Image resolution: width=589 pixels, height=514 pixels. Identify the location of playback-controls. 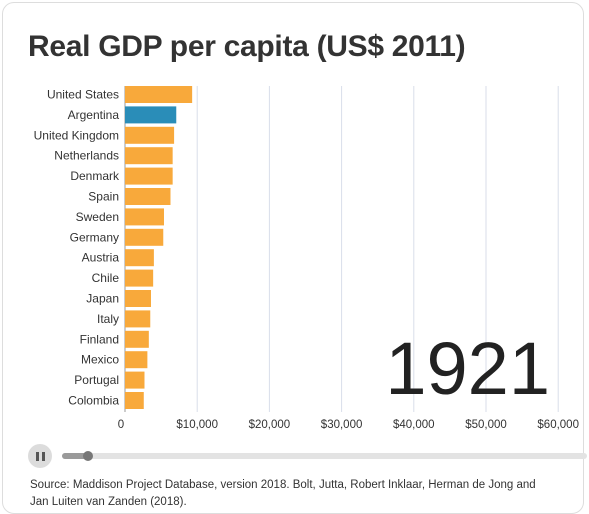
(307, 456).